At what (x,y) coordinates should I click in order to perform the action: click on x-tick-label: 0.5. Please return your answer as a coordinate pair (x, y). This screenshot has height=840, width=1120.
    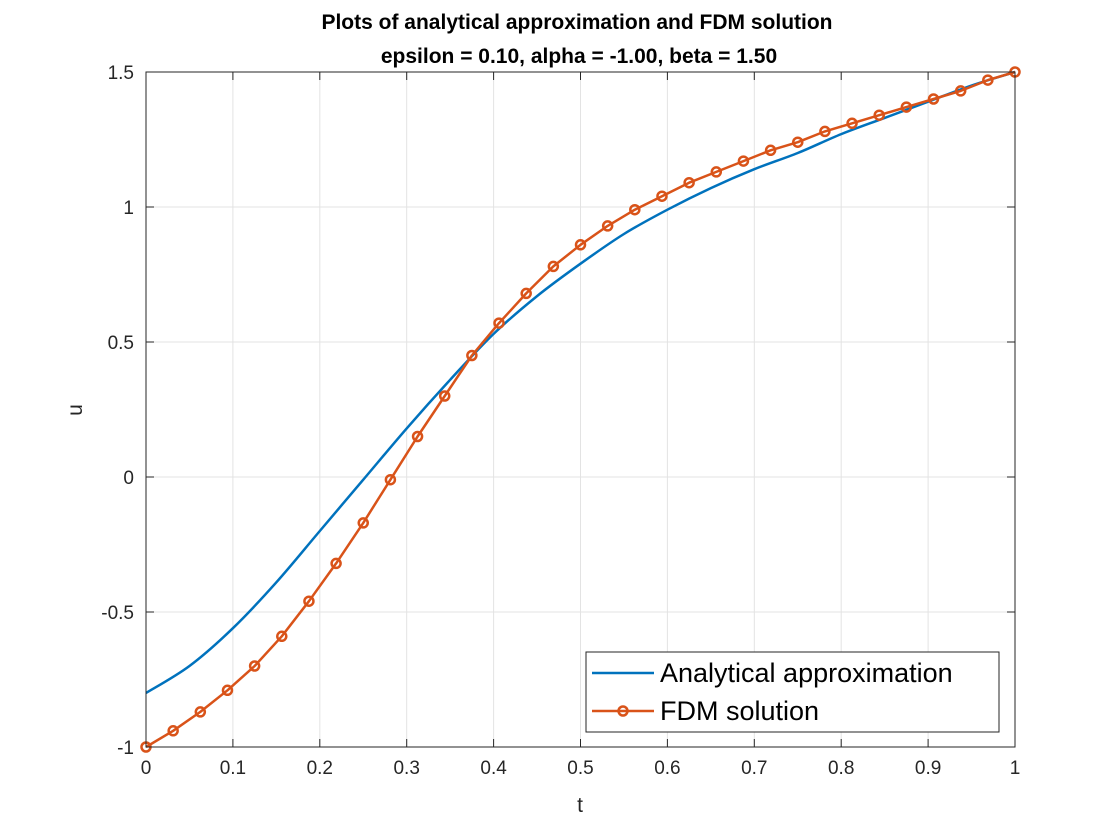
    Looking at the image, I should click on (580, 768).